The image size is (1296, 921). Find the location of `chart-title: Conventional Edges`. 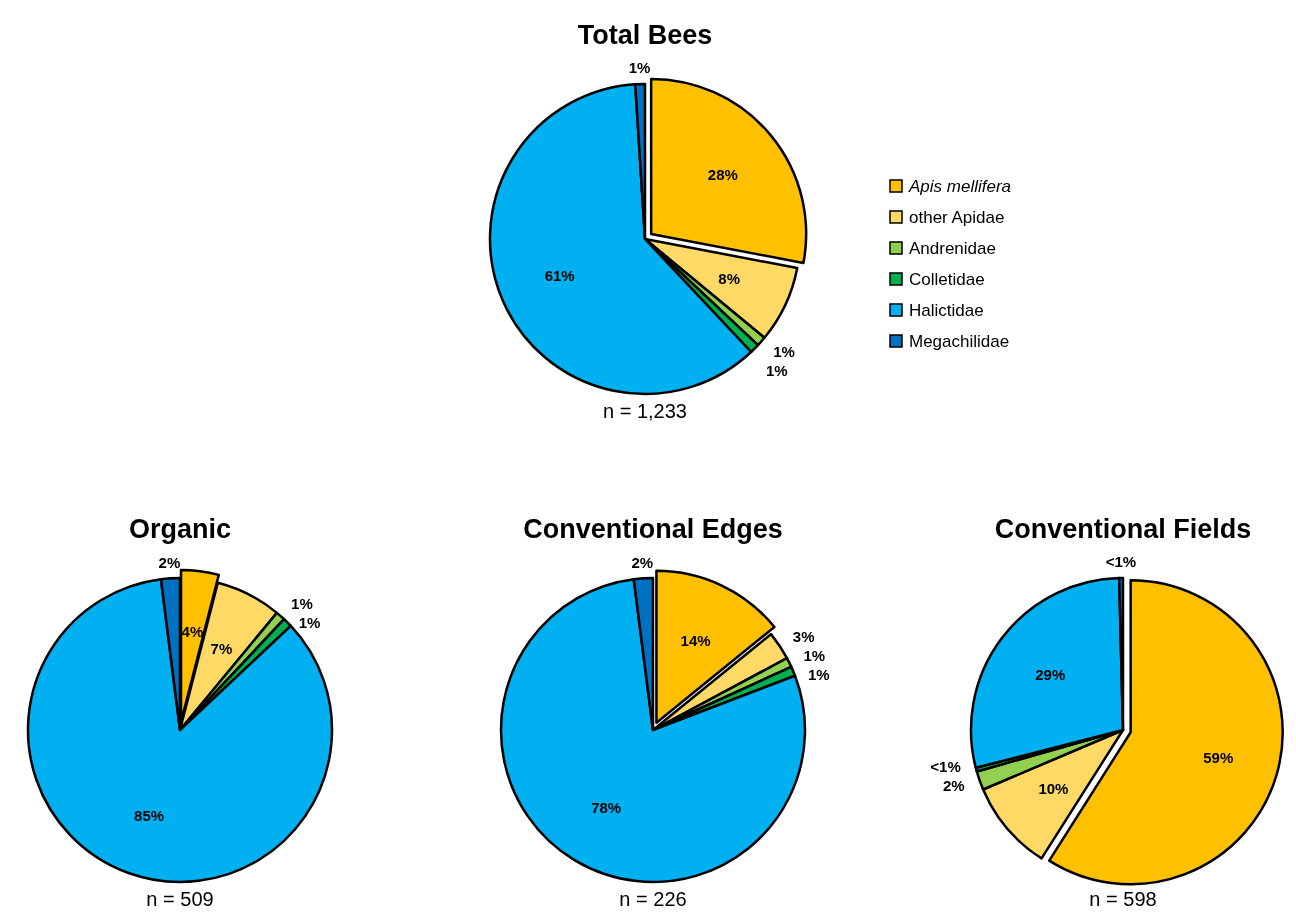

chart-title: Conventional Edges is located at coordinates (653, 529).